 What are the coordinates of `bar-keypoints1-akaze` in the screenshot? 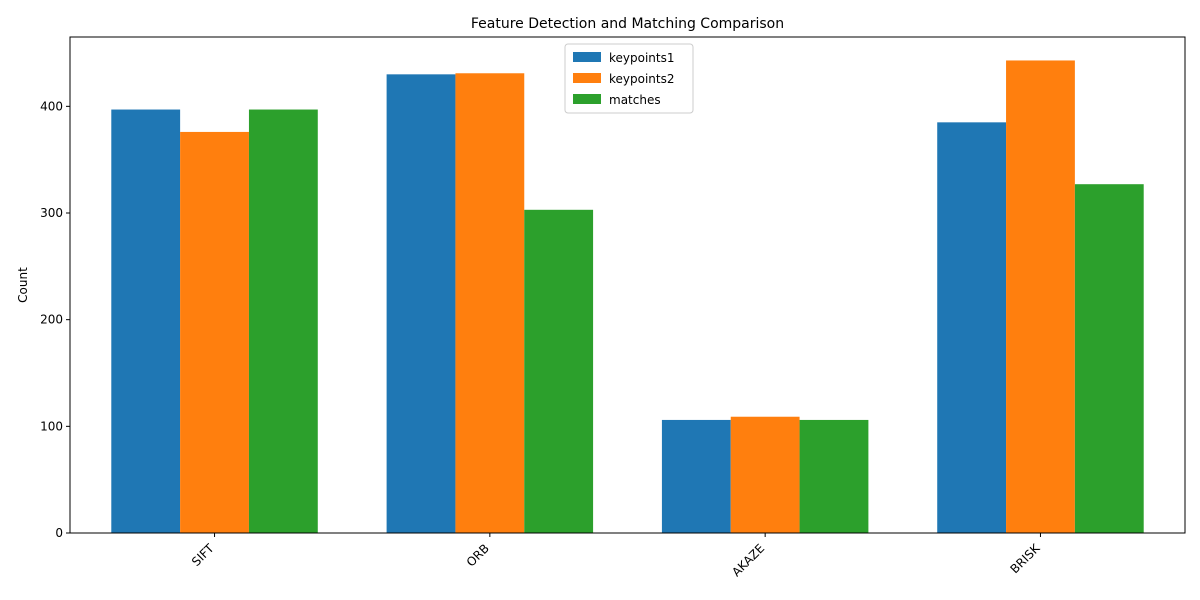 It's located at (696, 476).